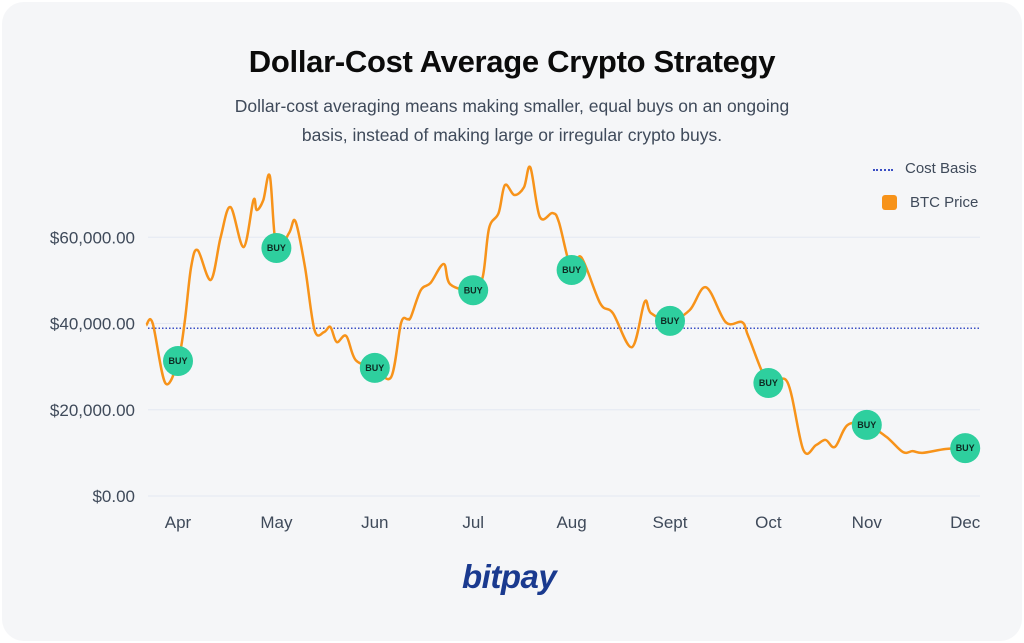 This screenshot has width=1024, height=643. I want to click on y-tick-label: $60,000.00, so click(92, 237).